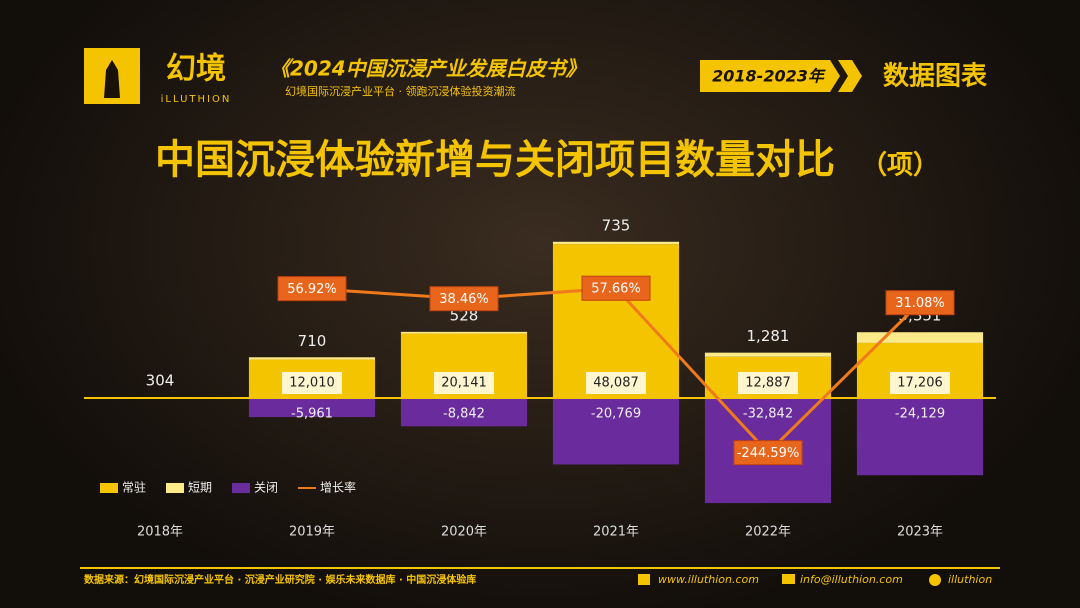  What do you see at coordinates (616, 414) in the screenshot?
I see `value-label: -20,769` at bounding box center [616, 414].